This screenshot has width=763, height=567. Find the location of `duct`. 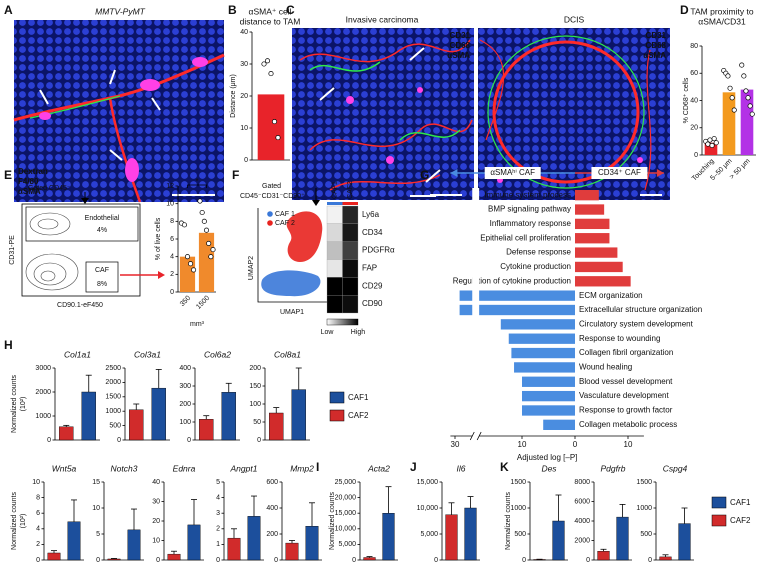

duct is located at coordinates (566, 112).